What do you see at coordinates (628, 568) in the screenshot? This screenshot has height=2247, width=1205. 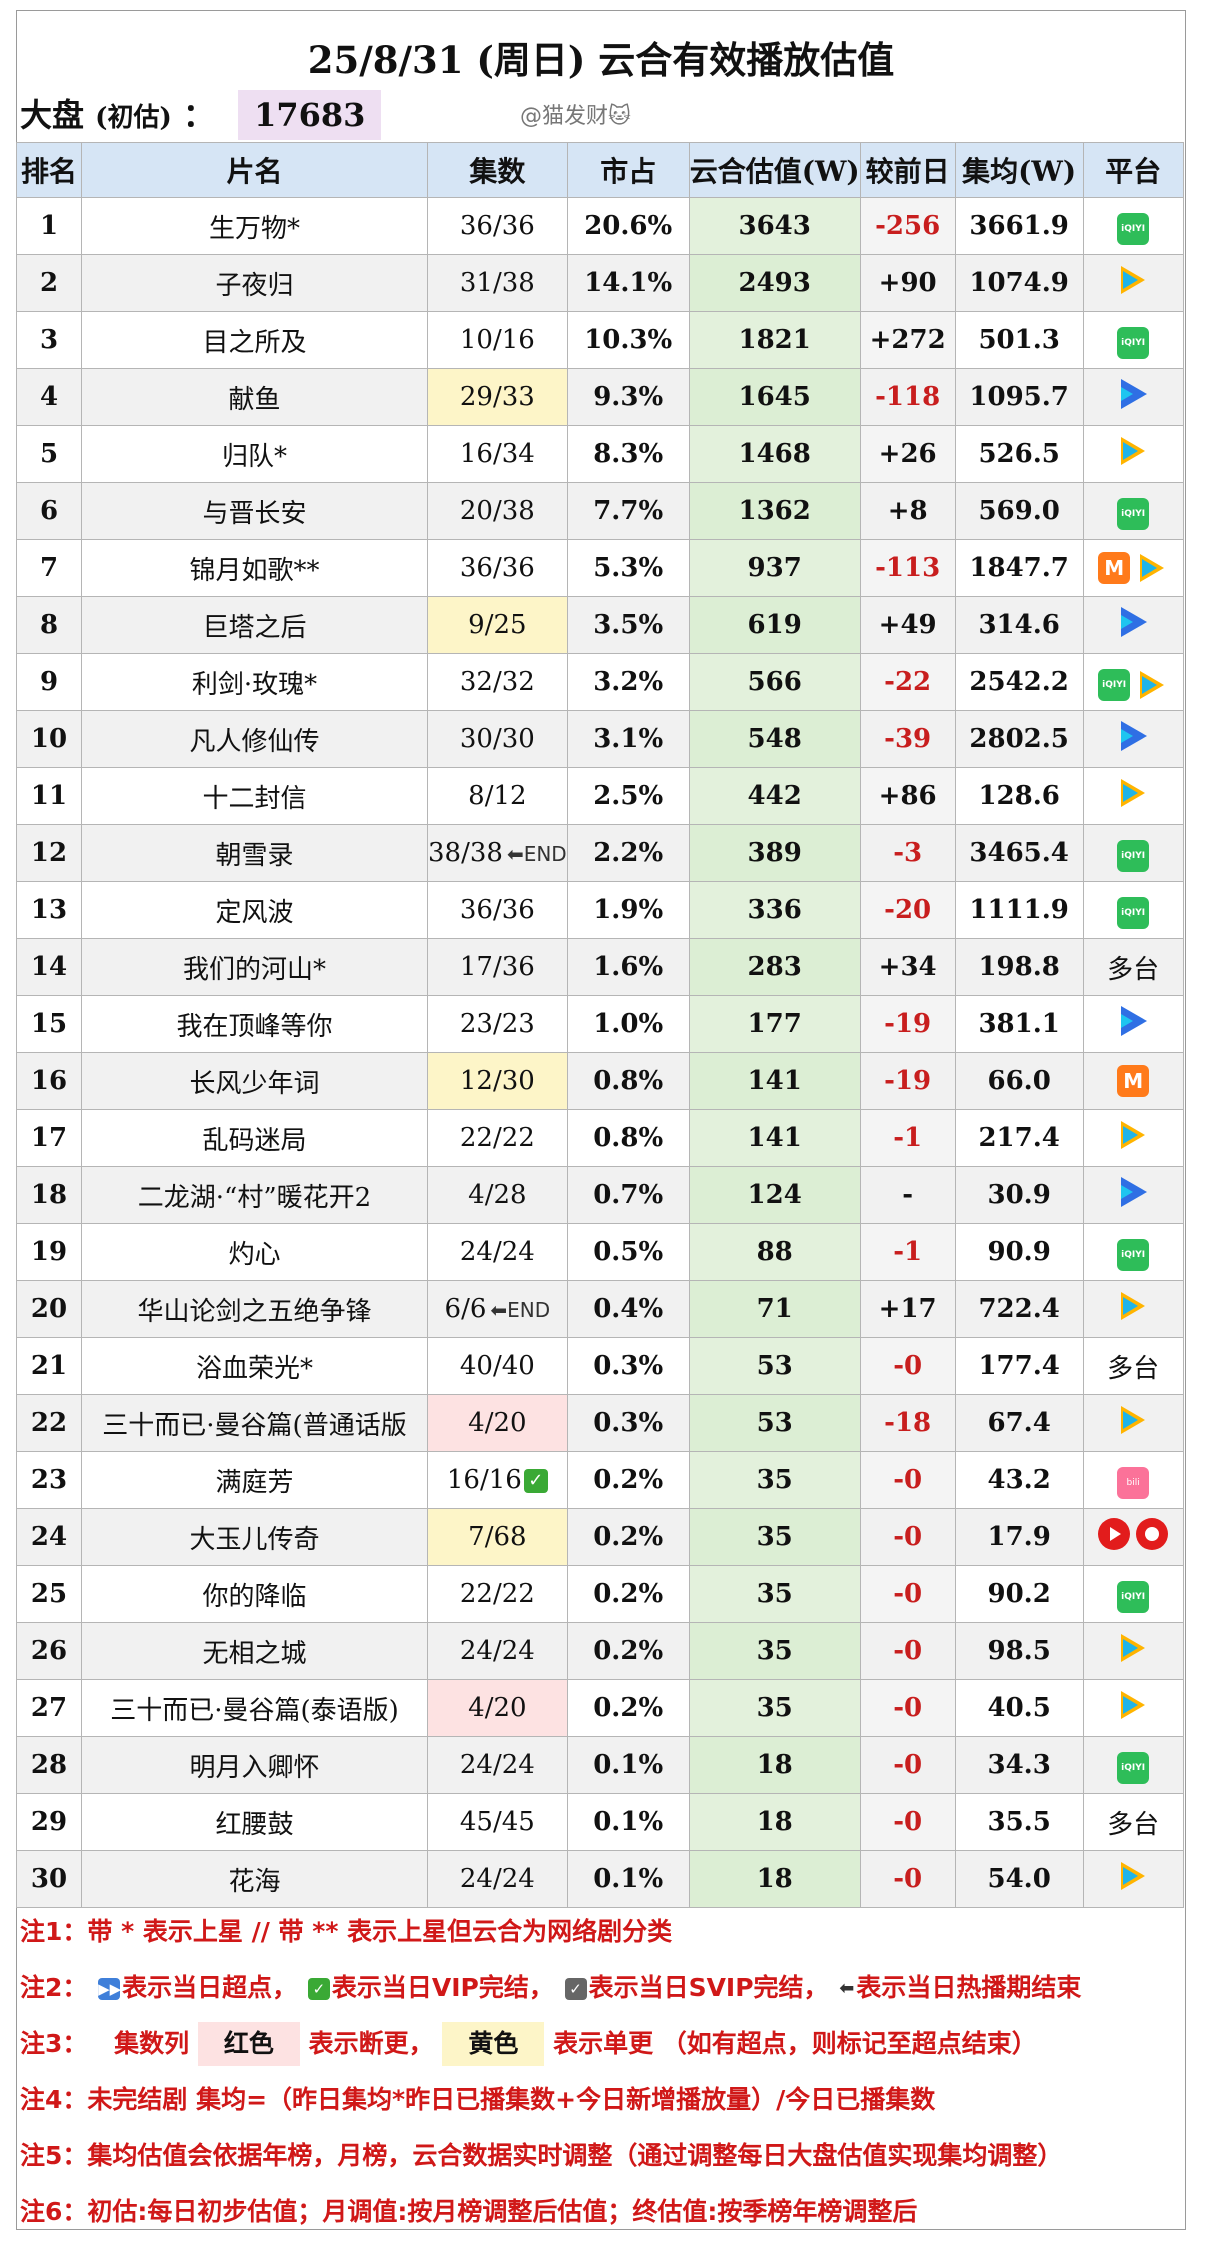 I see `share-cell: 5.3%` at bounding box center [628, 568].